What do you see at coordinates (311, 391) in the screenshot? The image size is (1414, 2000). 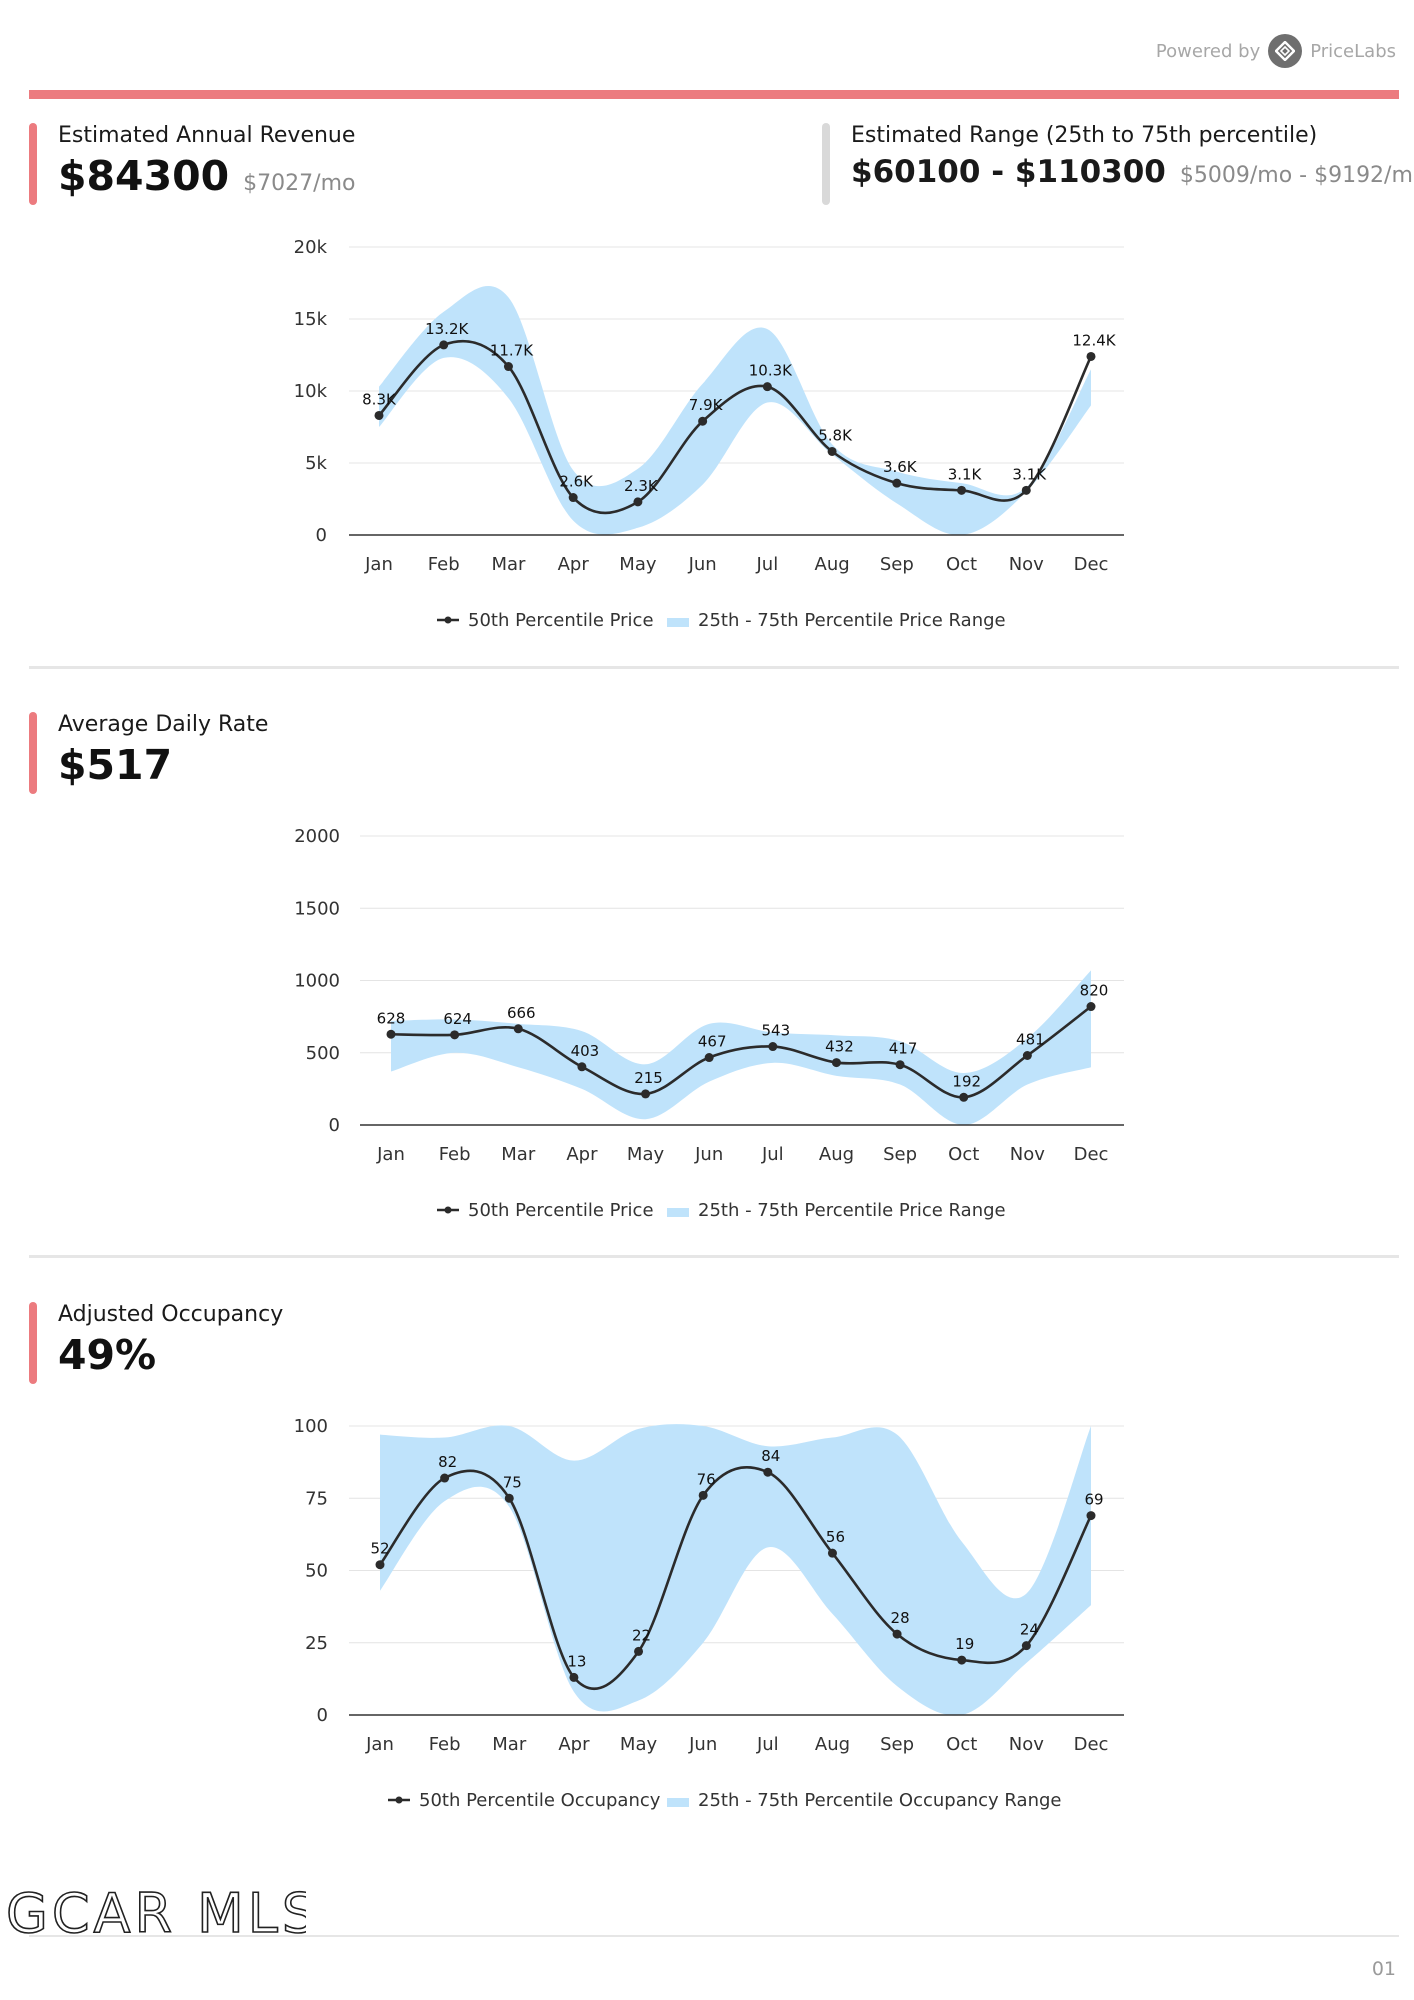 I see `y-tick-label: 10k` at bounding box center [311, 391].